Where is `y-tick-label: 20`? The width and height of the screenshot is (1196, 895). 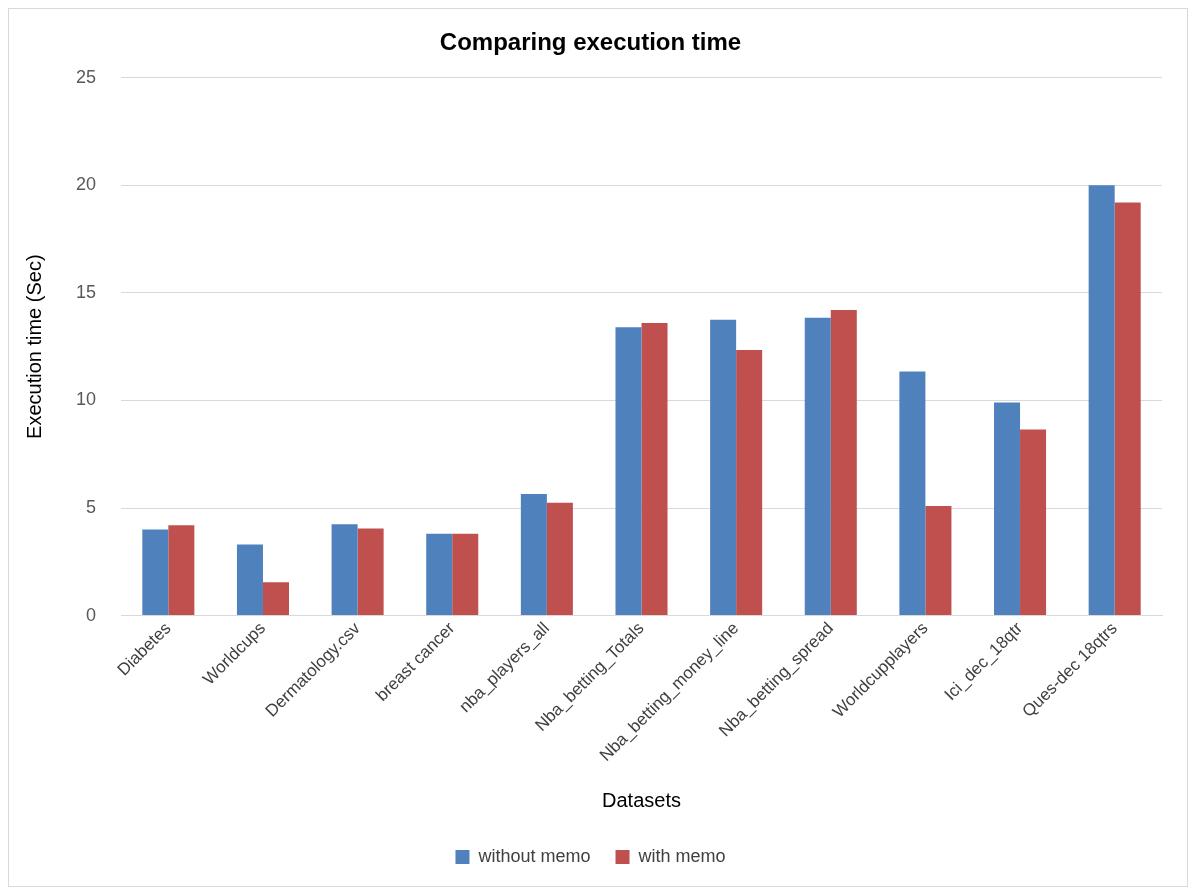
y-tick-label: 20 is located at coordinates (86, 184).